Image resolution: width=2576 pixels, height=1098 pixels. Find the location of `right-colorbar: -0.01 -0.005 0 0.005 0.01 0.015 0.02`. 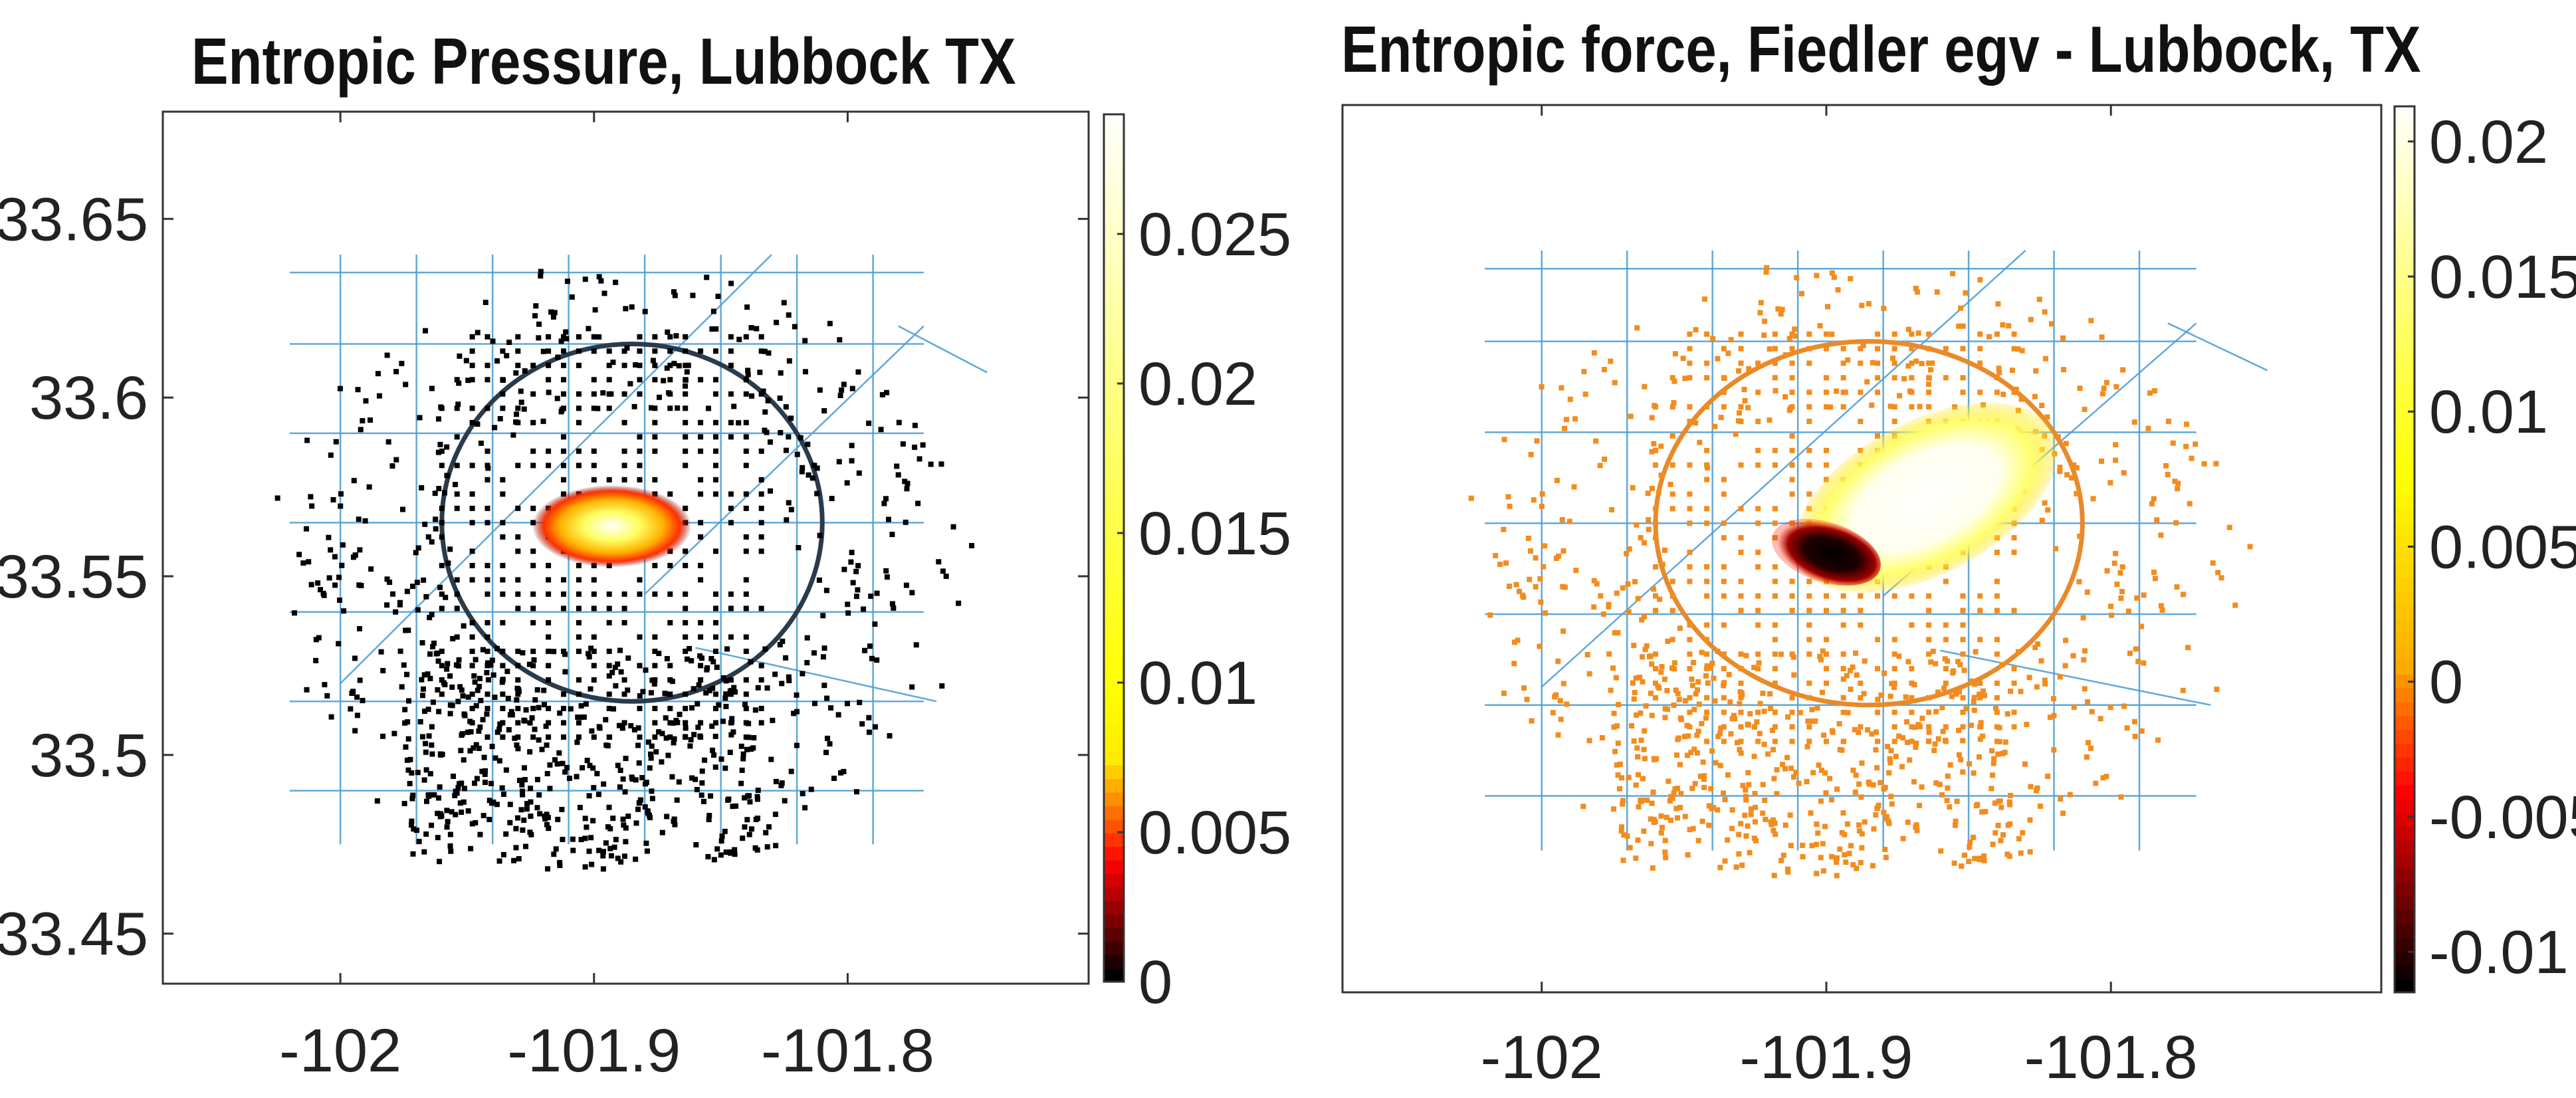

right-colorbar: -0.01 -0.005 0 0.005 0.01 0.015 0.02 is located at coordinates (2484, 550).